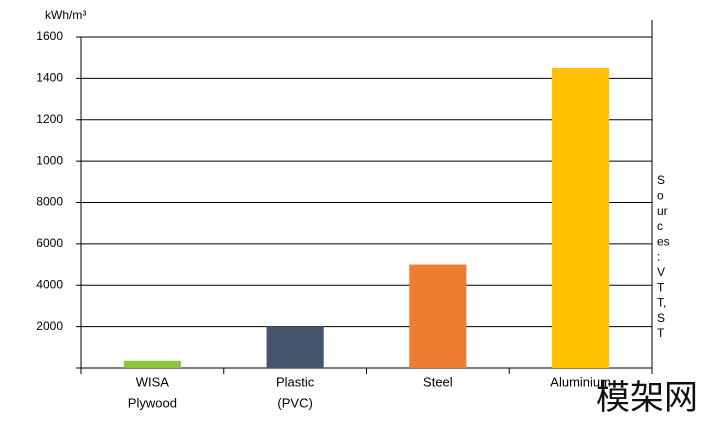 The image size is (704, 421). I want to click on y-tick-label: 6000, so click(49, 243).